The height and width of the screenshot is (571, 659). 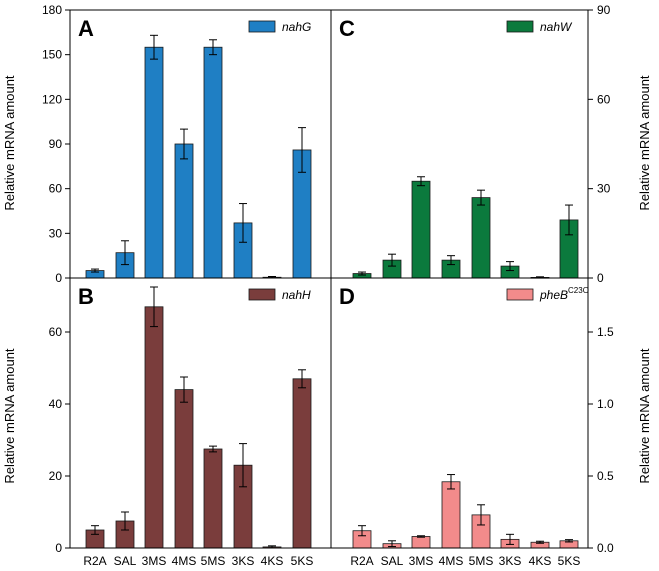 What do you see at coordinates (154, 561) in the screenshot?
I see `x-tick-label-b-3ms: 3MS` at bounding box center [154, 561].